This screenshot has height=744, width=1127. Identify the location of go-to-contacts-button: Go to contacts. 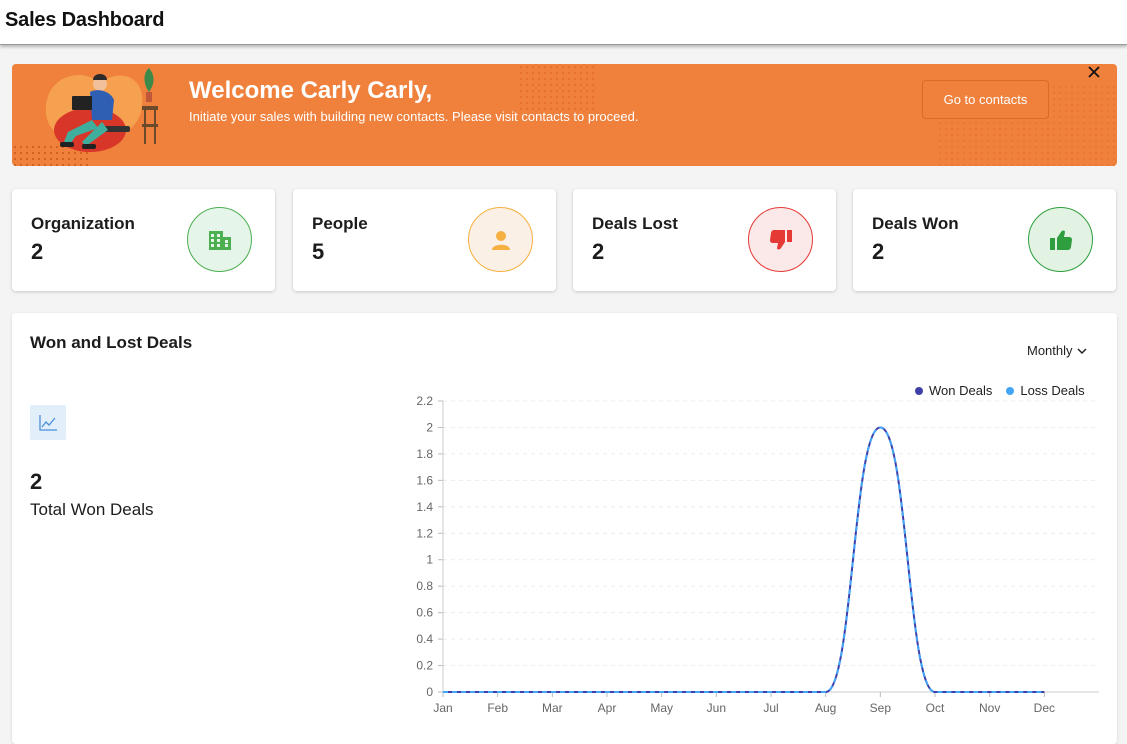
(985, 99).